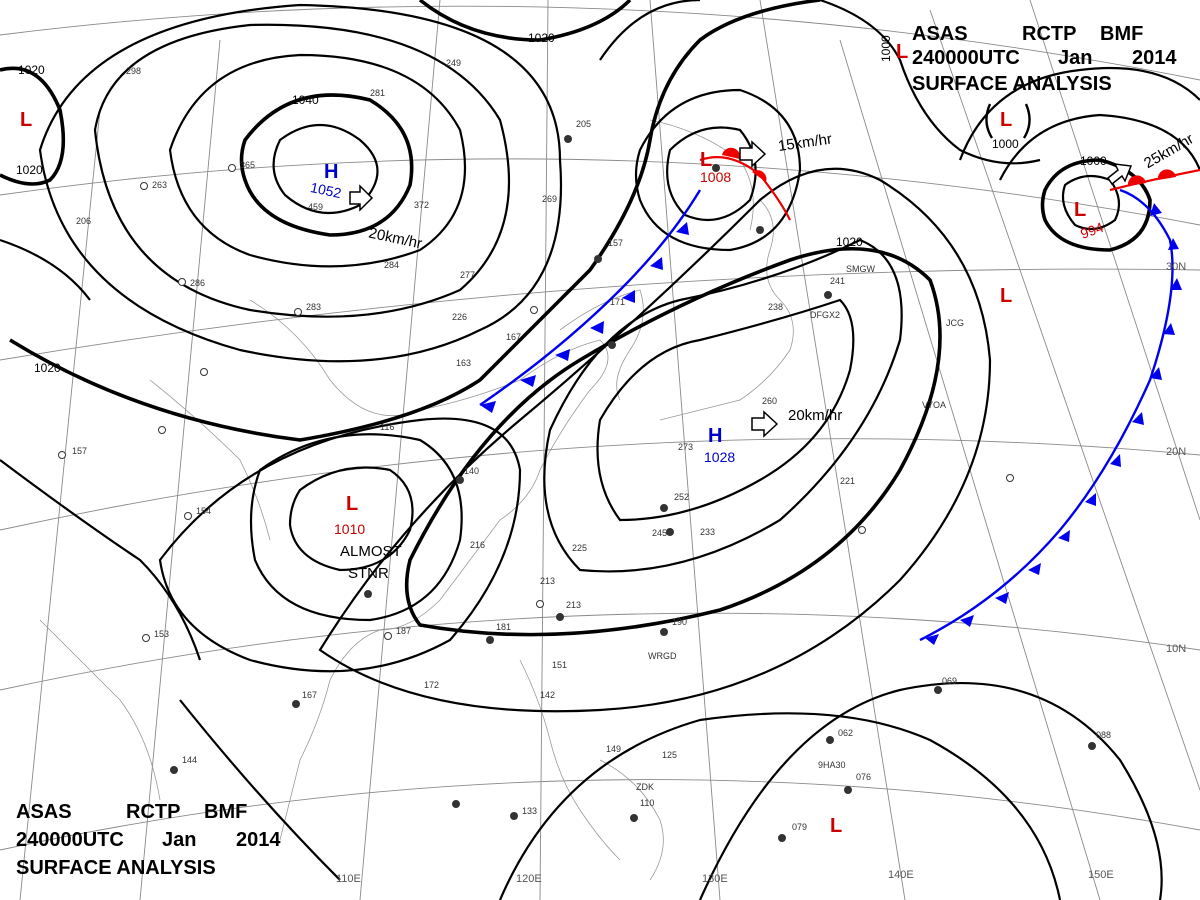  I want to click on station-number: 286, so click(197, 283).